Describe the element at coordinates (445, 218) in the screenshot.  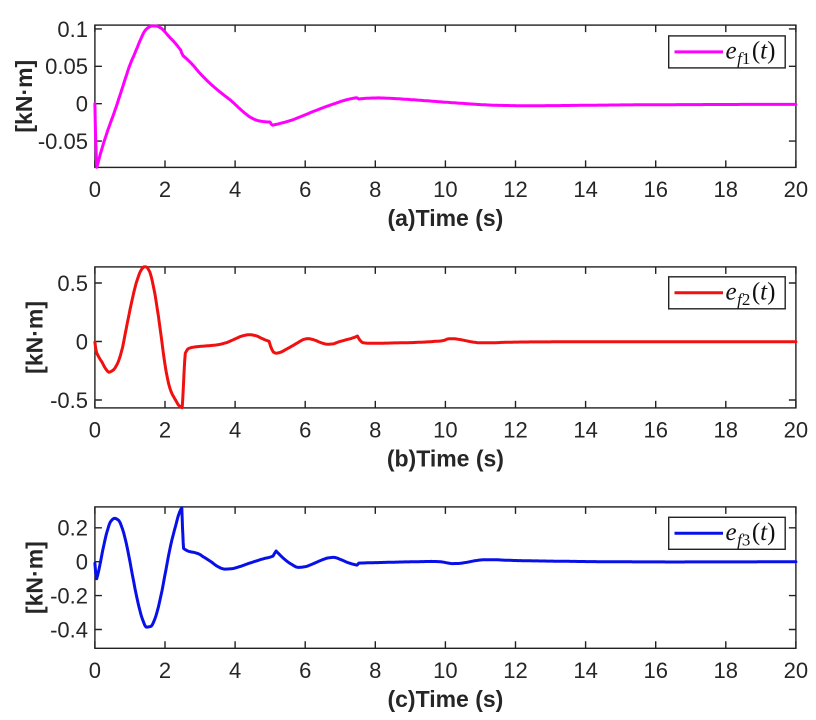
I see `svg-text: (a)Time (s)` at that location.